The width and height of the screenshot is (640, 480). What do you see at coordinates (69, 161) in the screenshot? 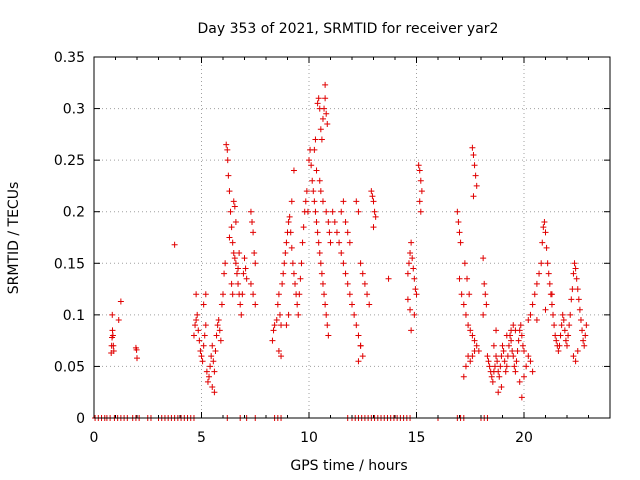
I see `y-tick-label: 0.25` at bounding box center [69, 161].